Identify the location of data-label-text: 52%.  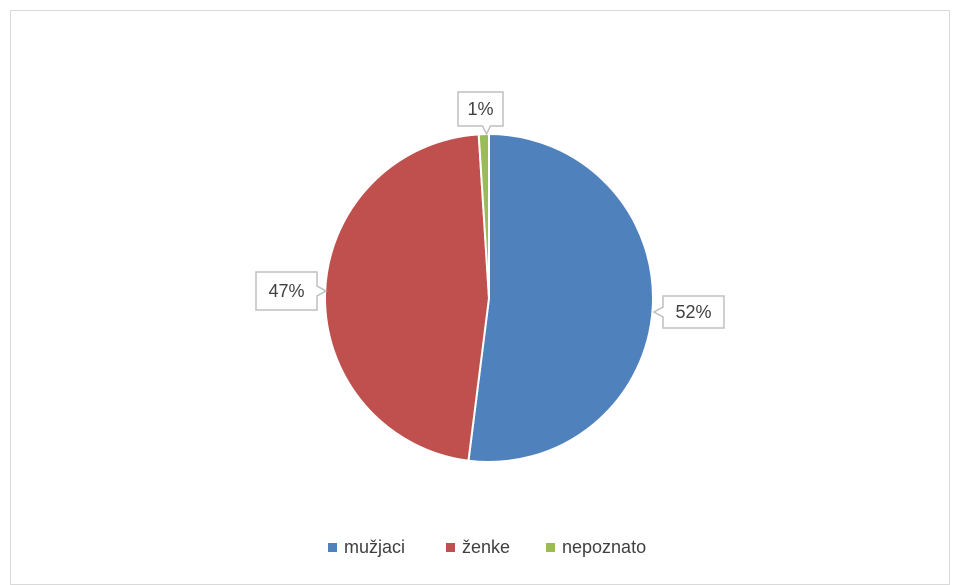
(693, 312).